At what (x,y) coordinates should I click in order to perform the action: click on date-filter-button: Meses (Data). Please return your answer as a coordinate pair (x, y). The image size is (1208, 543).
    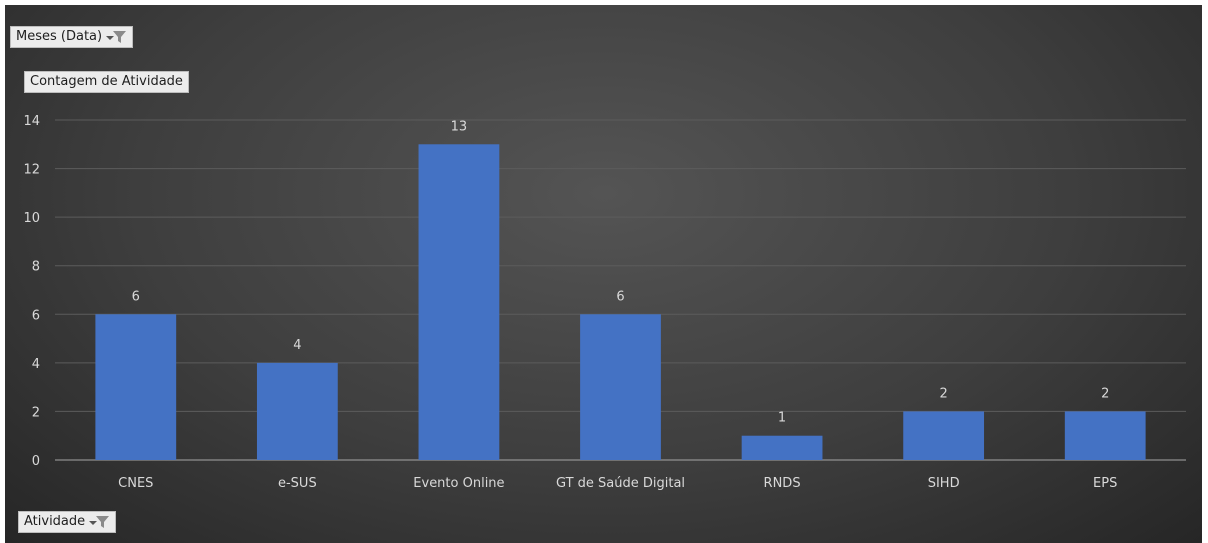
    Looking at the image, I should click on (72, 37).